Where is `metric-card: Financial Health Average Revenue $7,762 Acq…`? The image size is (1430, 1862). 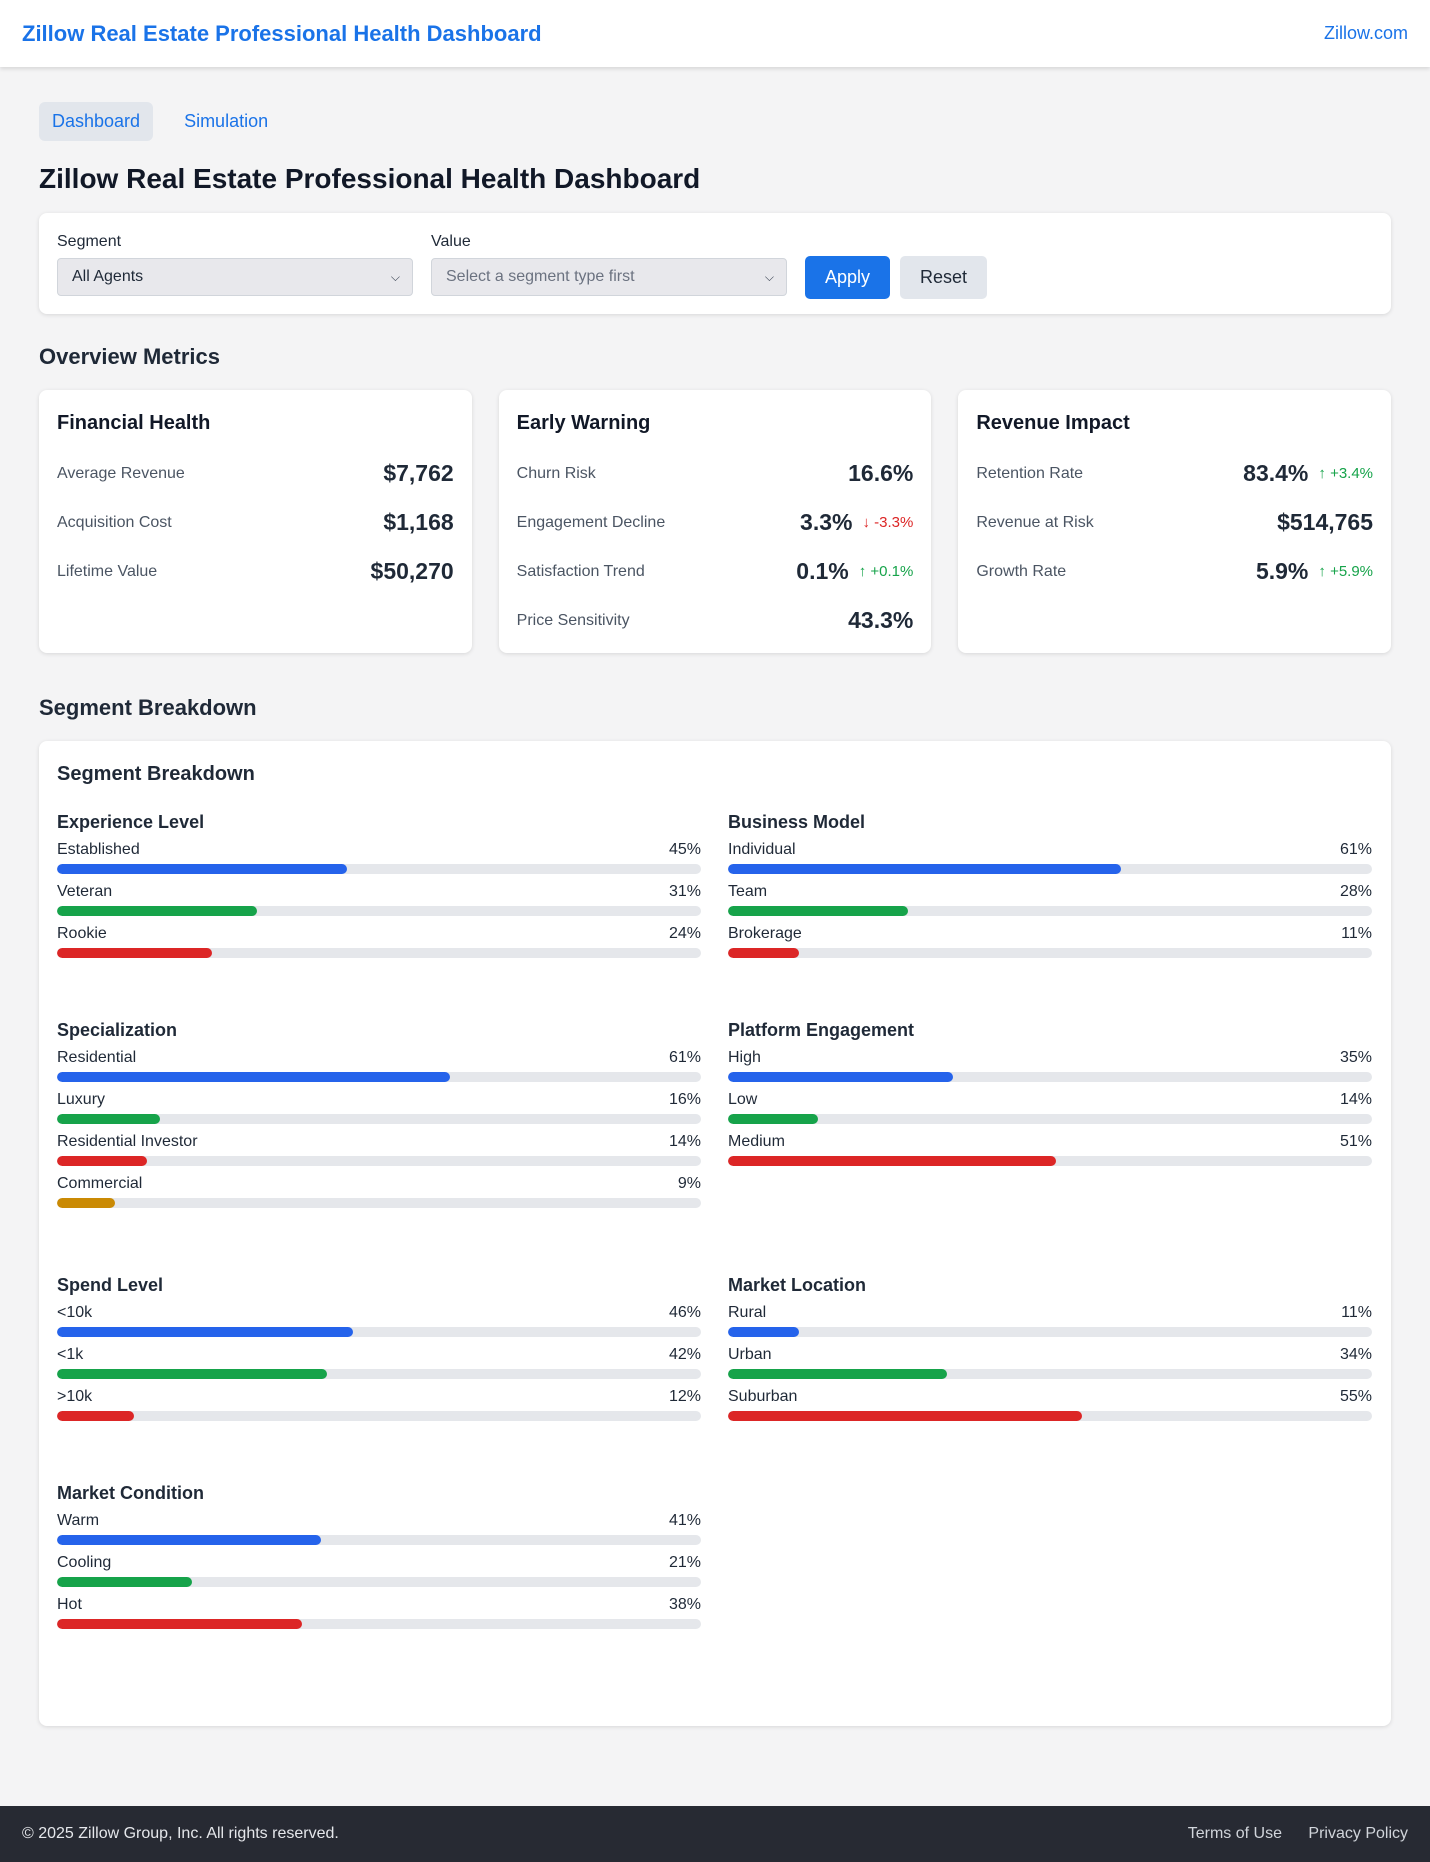 metric-card: Financial Health Average Revenue $7,762 Acq… is located at coordinates (255, 521).